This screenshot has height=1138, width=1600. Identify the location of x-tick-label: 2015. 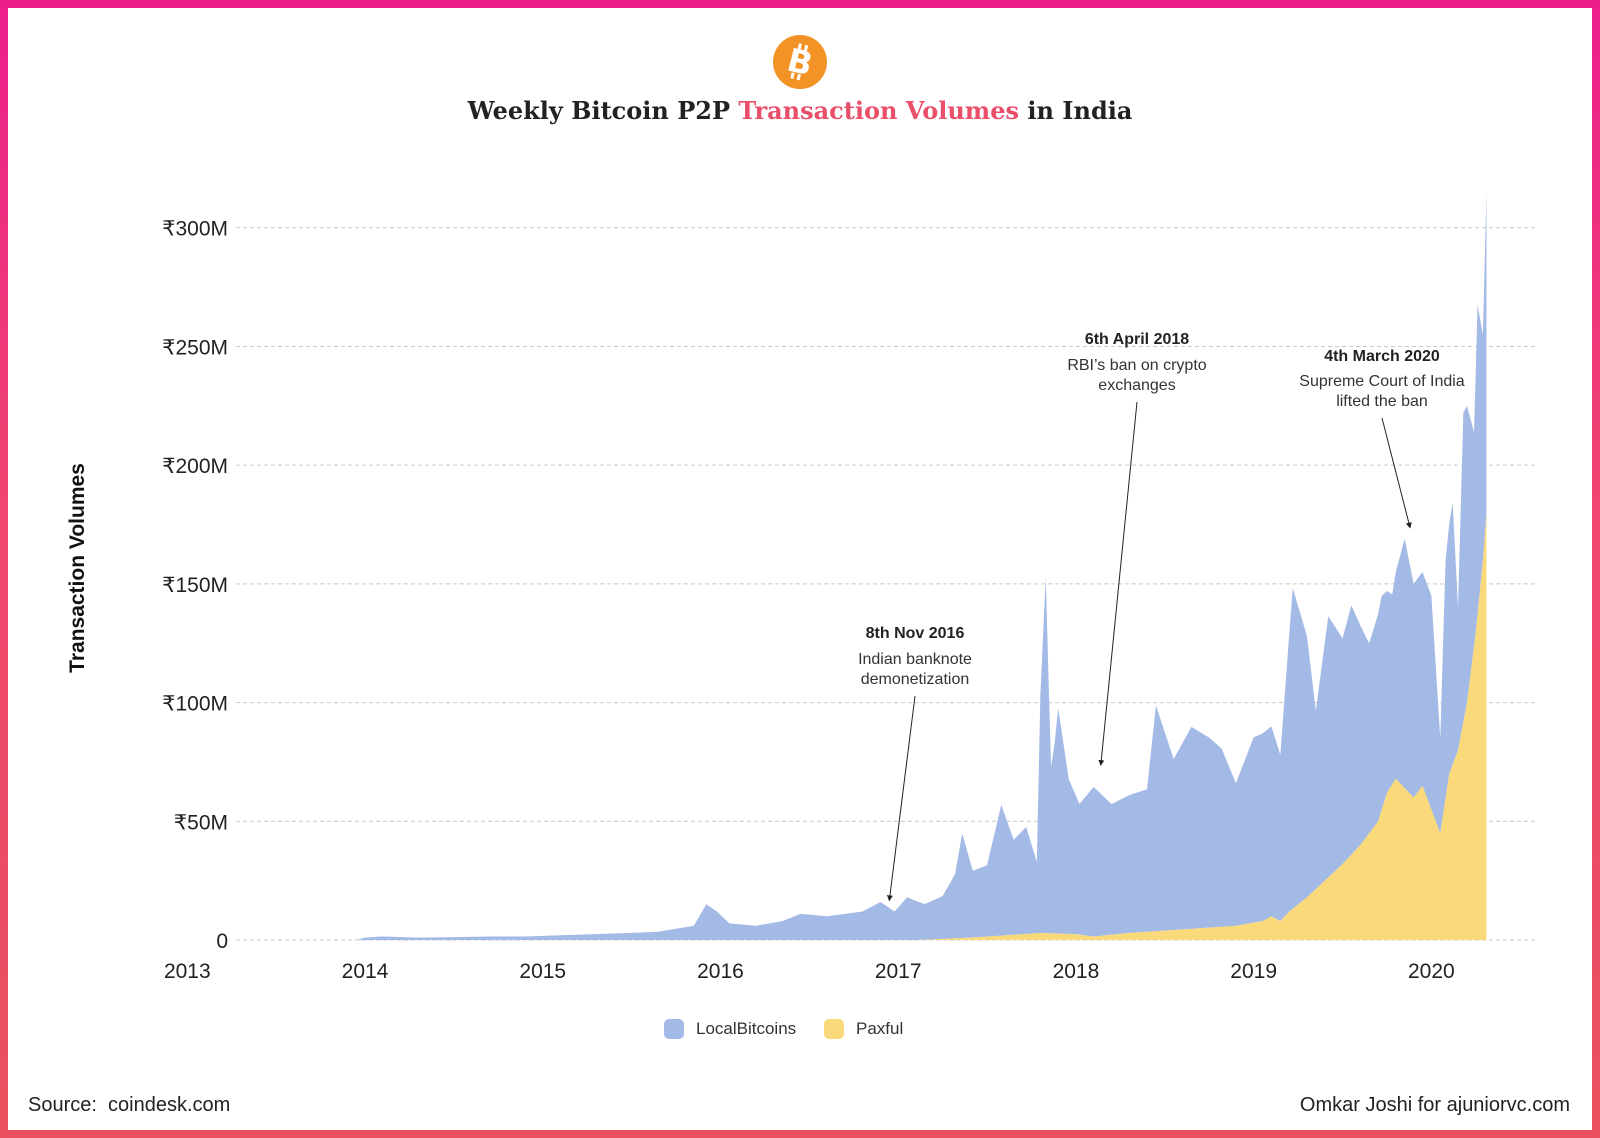
(542, 971).